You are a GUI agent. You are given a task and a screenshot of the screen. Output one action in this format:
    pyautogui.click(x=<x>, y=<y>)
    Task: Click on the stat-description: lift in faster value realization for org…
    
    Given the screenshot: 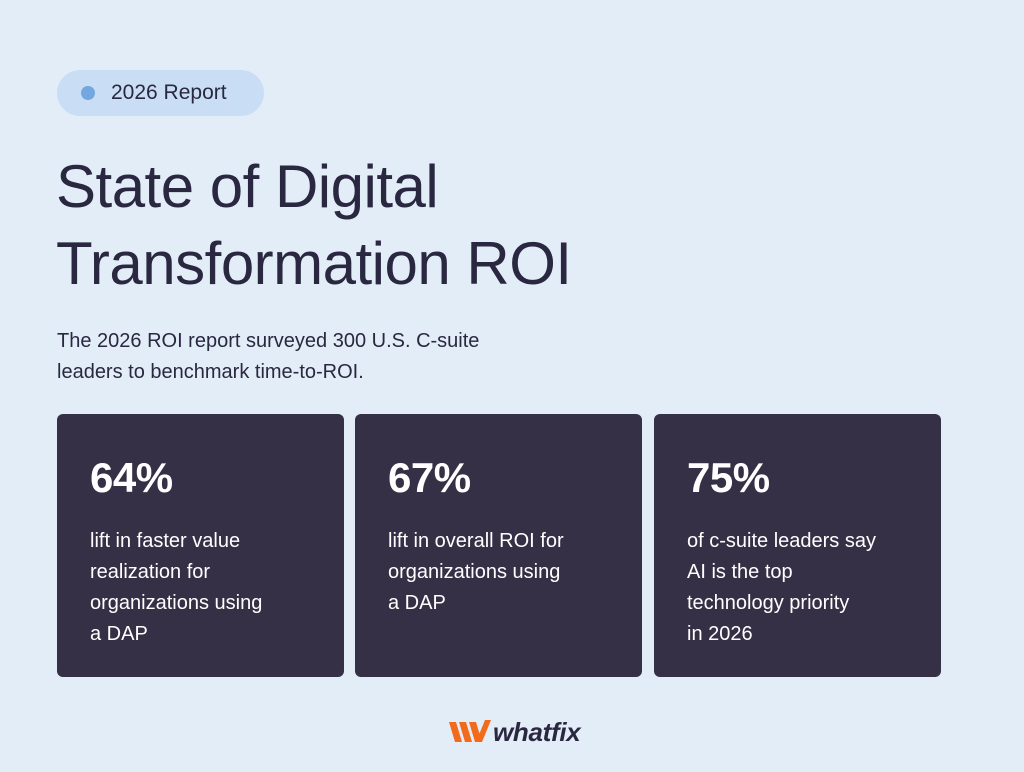 What is the action you would take?
    pyautogui.click(x=217, y=588)
    